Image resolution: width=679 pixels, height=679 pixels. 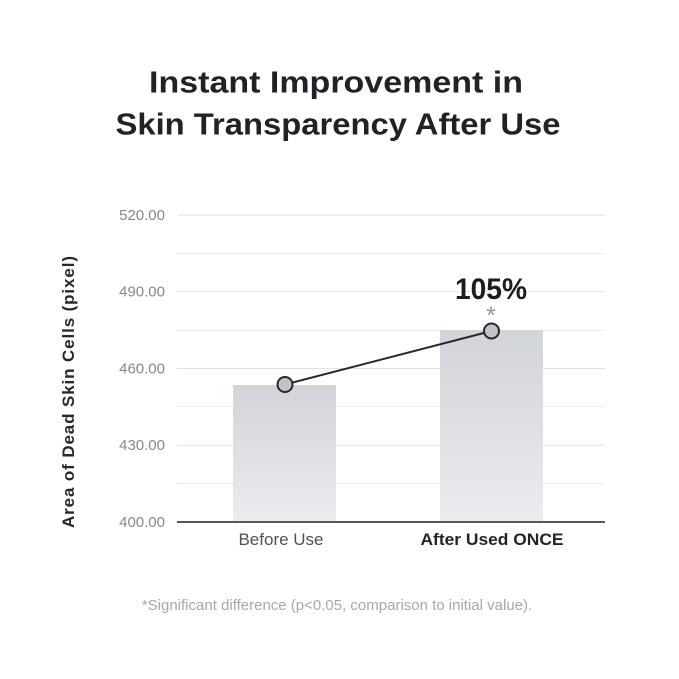 I want to click on svg-text: 490.00, so click(x=142, y=292).